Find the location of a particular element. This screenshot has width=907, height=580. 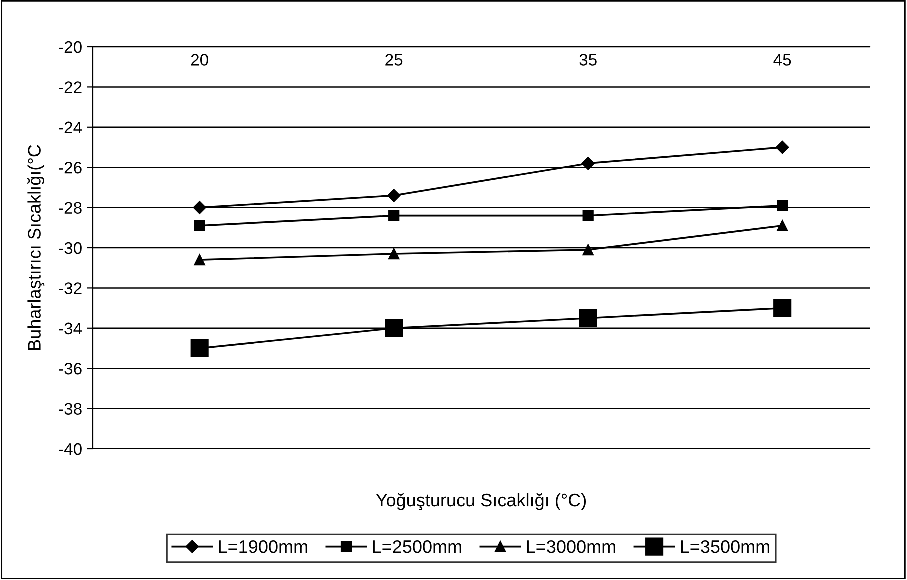

x-tick-label: 20 is located at coordinates (199, 60).